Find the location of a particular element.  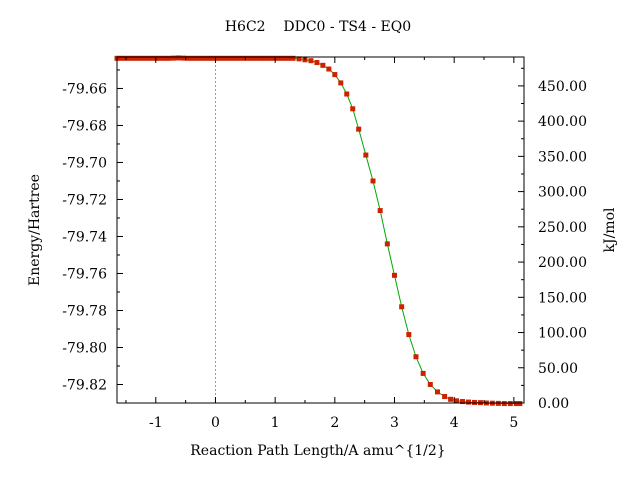

left-tick-label: -79.70 is located at coordinates (84, 163).